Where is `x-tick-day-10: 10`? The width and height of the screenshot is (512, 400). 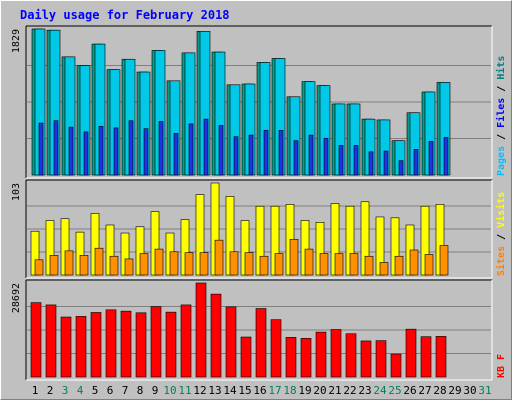 x-tick-day-10: 10 is located at coordinates (169, 390).